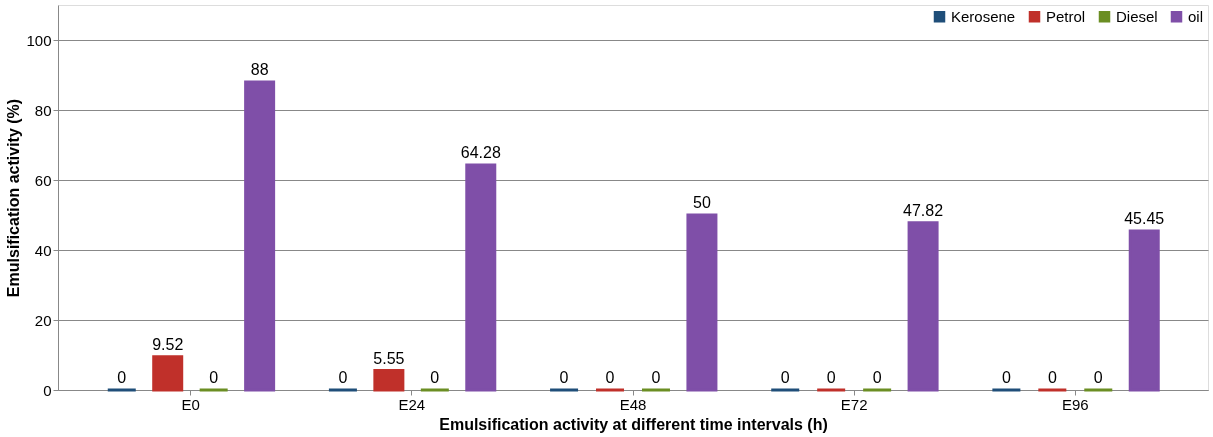 The height and width of the screenshot is (437, 1213). I want to click on y-tick-label: 20, so click(43, 320).